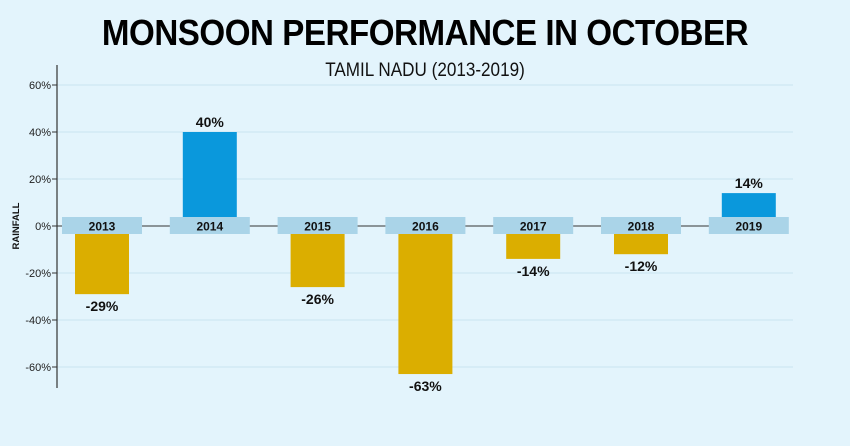  I want to click on data-label: -14%, so click(533, 271).